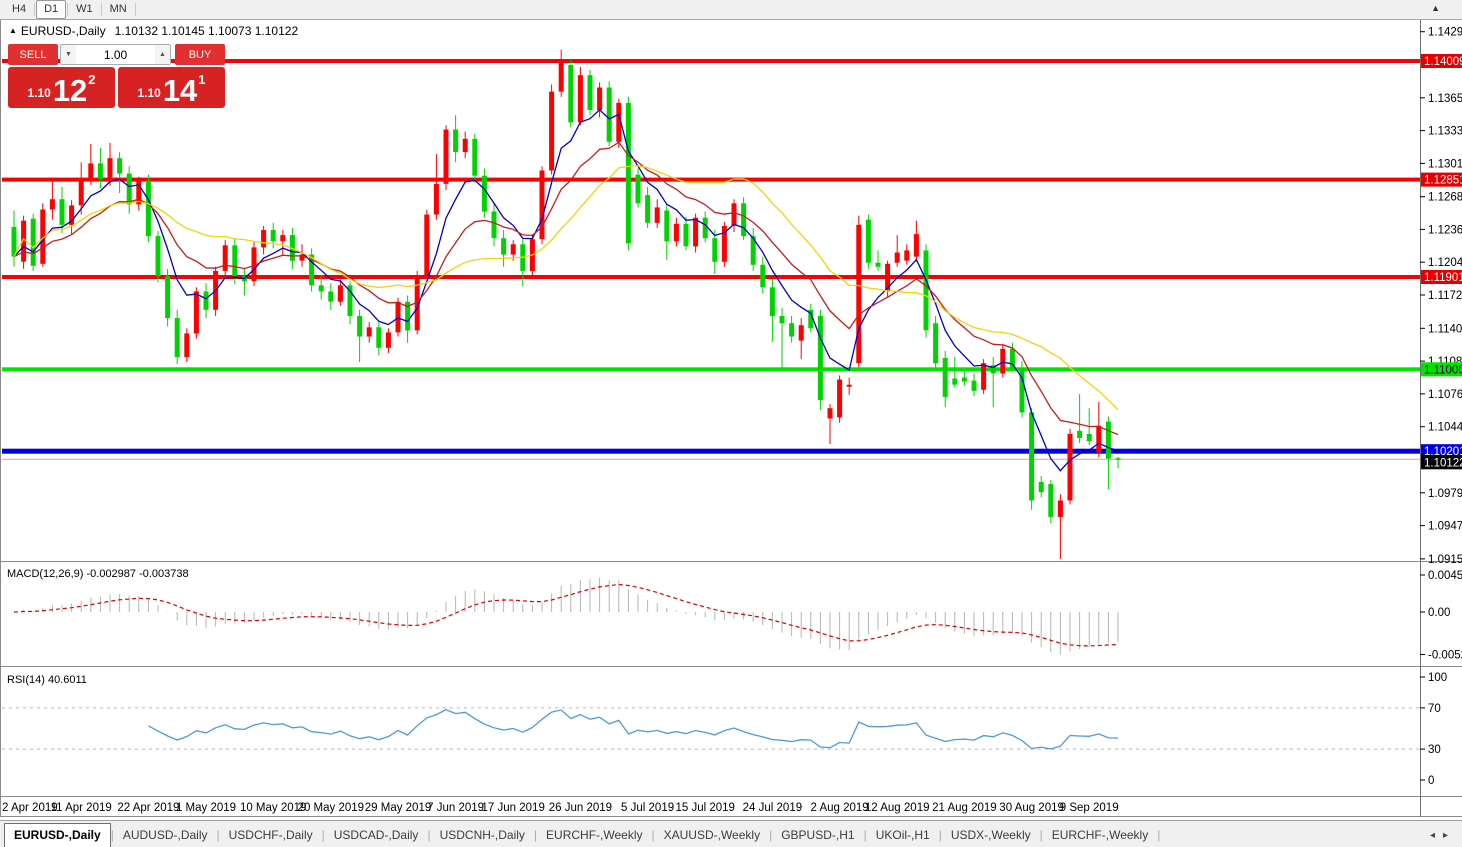  Describe the element at coordinates (712, 835) in the screenshot. I see `symbol-tab-6: XAUUSD-,Weekly` at that location.